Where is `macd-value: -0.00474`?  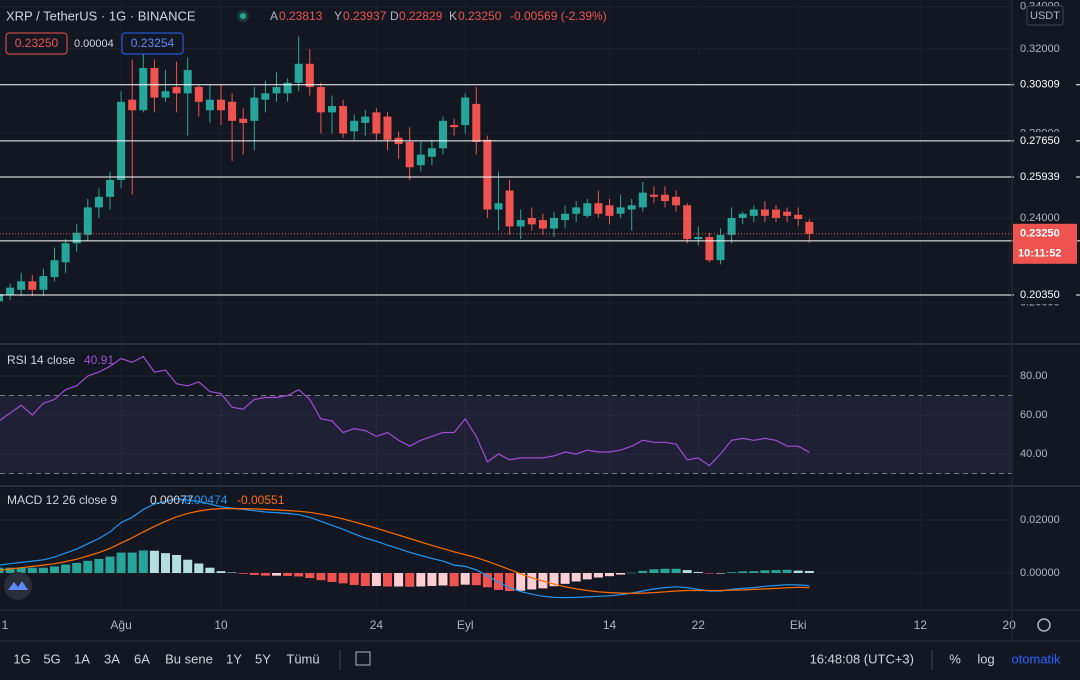 macd-value: -0.00474 is located at coordinates (204, 500).